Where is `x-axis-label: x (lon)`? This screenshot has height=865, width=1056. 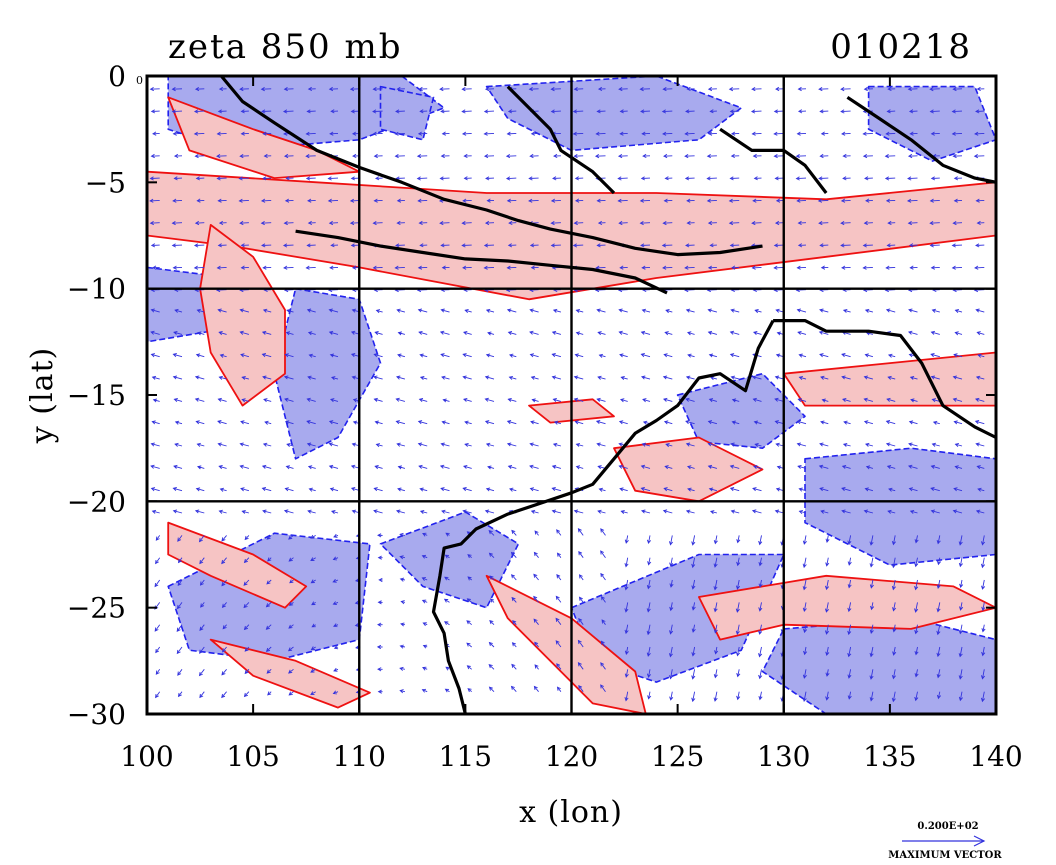 x-axis-label: x (lon) is located at coordinates (571, 812).